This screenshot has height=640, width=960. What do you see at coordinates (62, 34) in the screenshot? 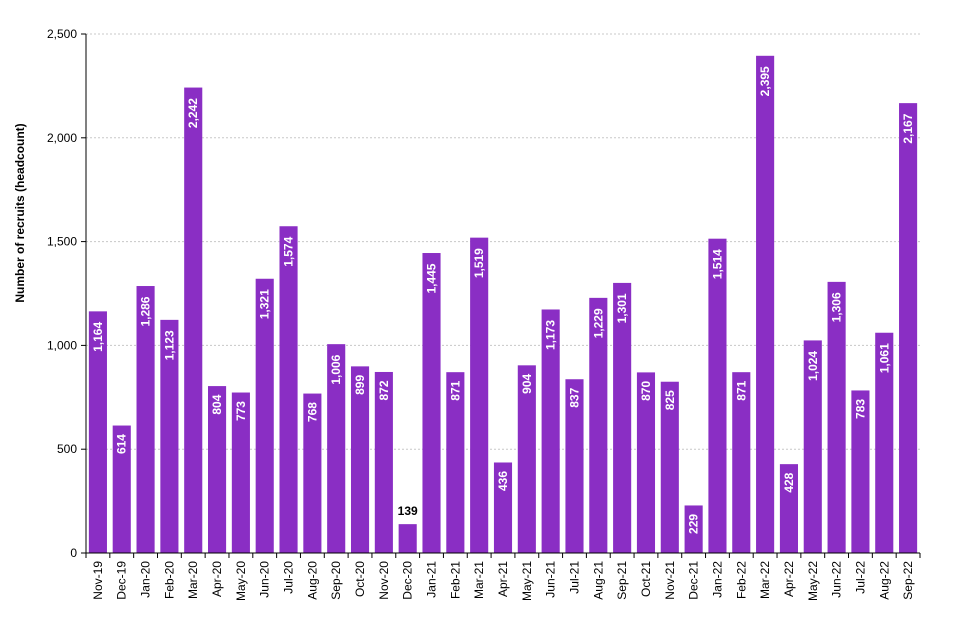
I see `y-tick-label: 2,500` at bounding box center [62, 34].